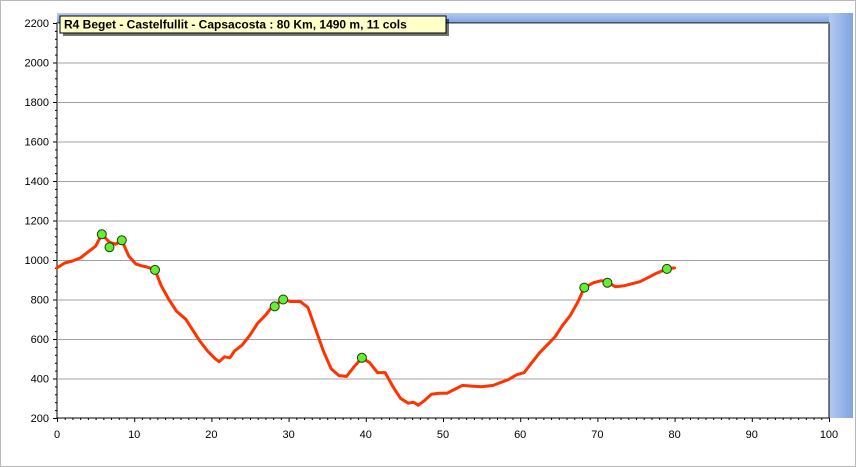 This screenshot has width=856, height=467. What do you see at coordinates (752, 435) in the screenshot?
I see `x-tick-label: 90` at bounding box center [752, 435].